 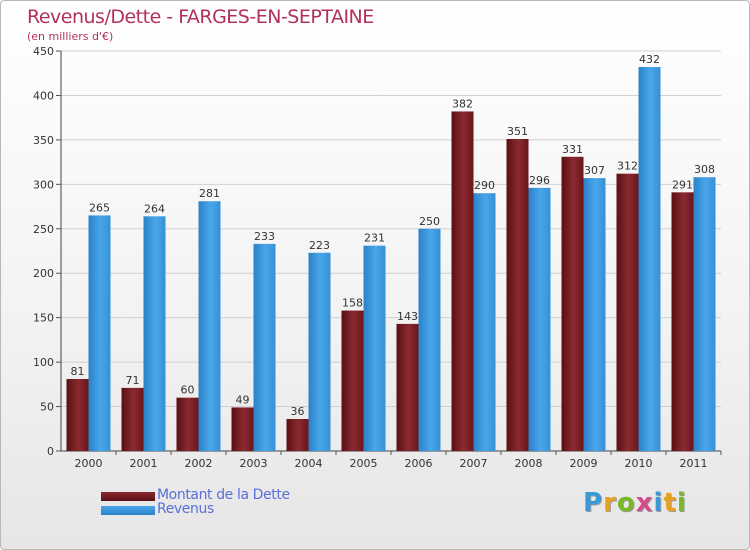 What do you see at coordinates (185, 509) in the screenshot?
I see `legend-label-revenue: Revenus` at bounding box center [185, 509].